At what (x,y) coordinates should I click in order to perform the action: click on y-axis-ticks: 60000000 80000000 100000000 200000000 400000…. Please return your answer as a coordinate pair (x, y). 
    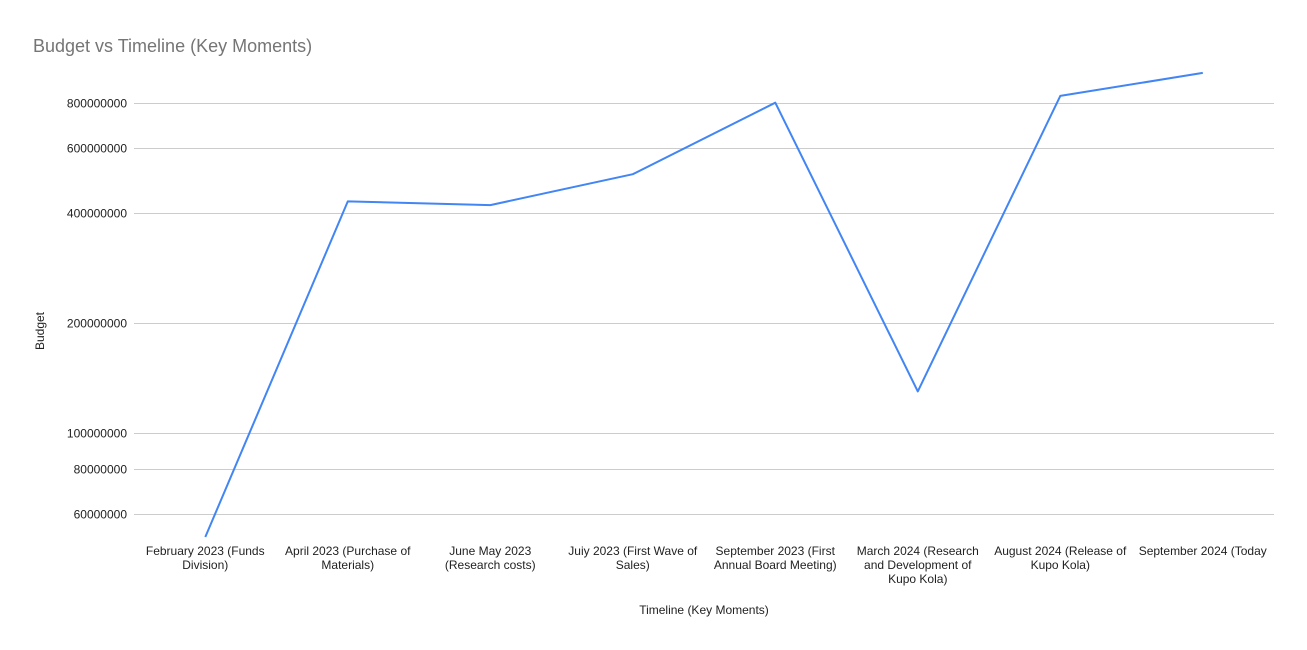
    Looking at the image, I should click on (97, 309).